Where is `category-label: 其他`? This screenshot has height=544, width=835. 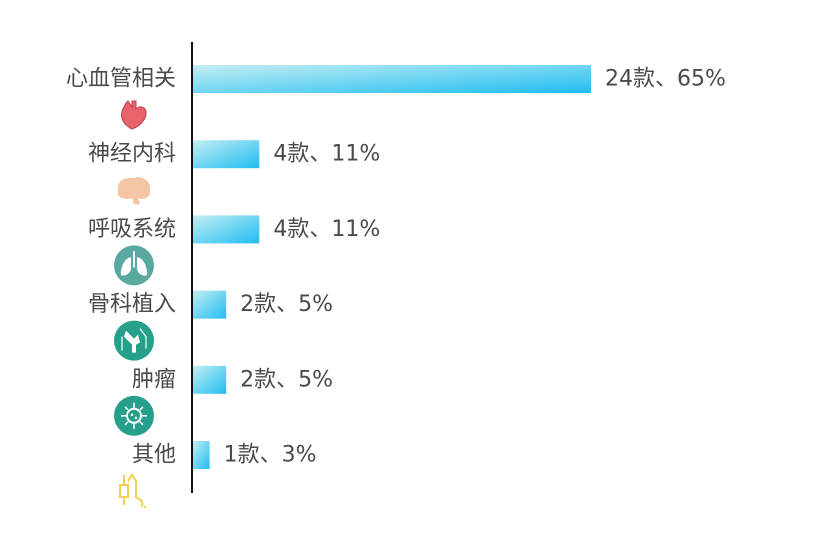 category-label: 其他 is located at coordinates (154, 455).